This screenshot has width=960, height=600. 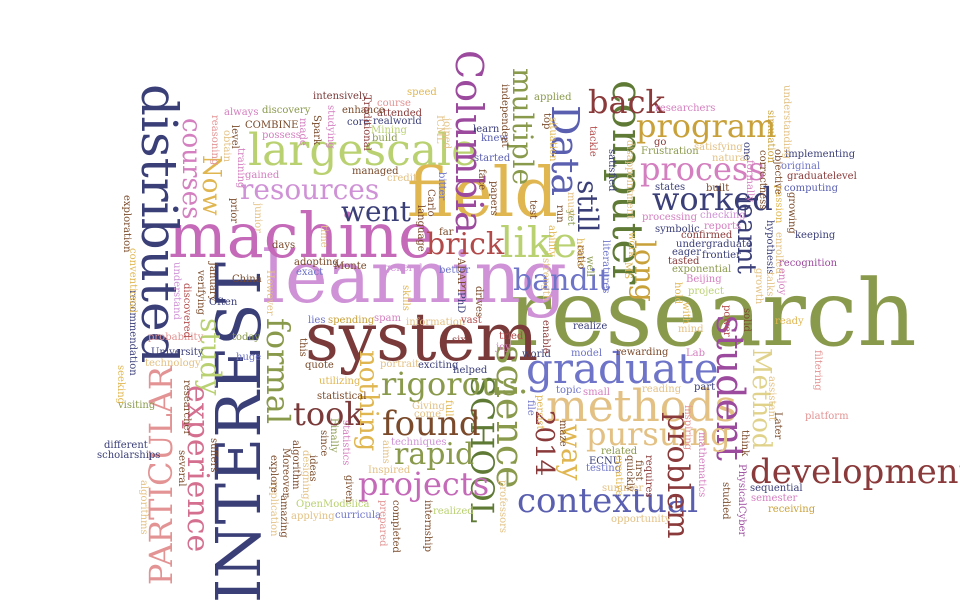 What do you see at coordinates (358, 122) in the screenshot?
I see `word-core: core` at bounding box center [358, 122].